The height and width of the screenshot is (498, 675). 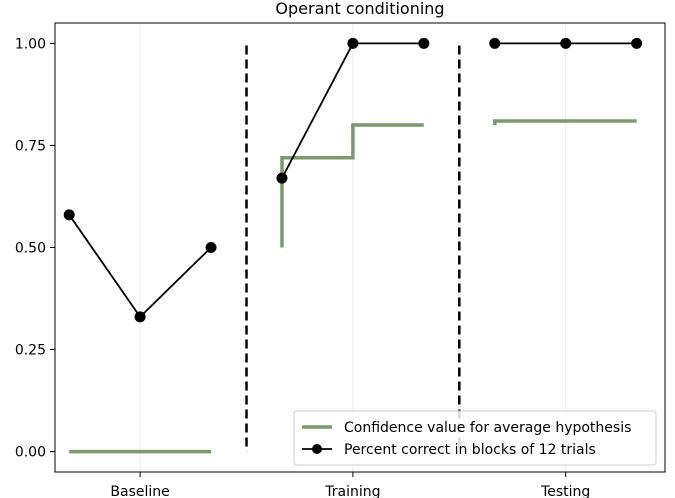 I want to click on x-tick-label: Training, so click(x=352, y=491).